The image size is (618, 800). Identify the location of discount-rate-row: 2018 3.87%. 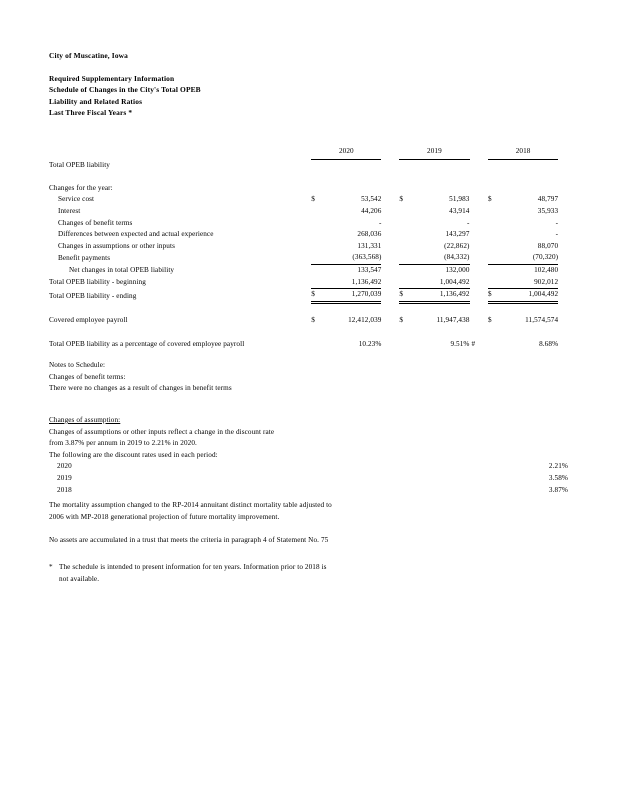
(309, 491).